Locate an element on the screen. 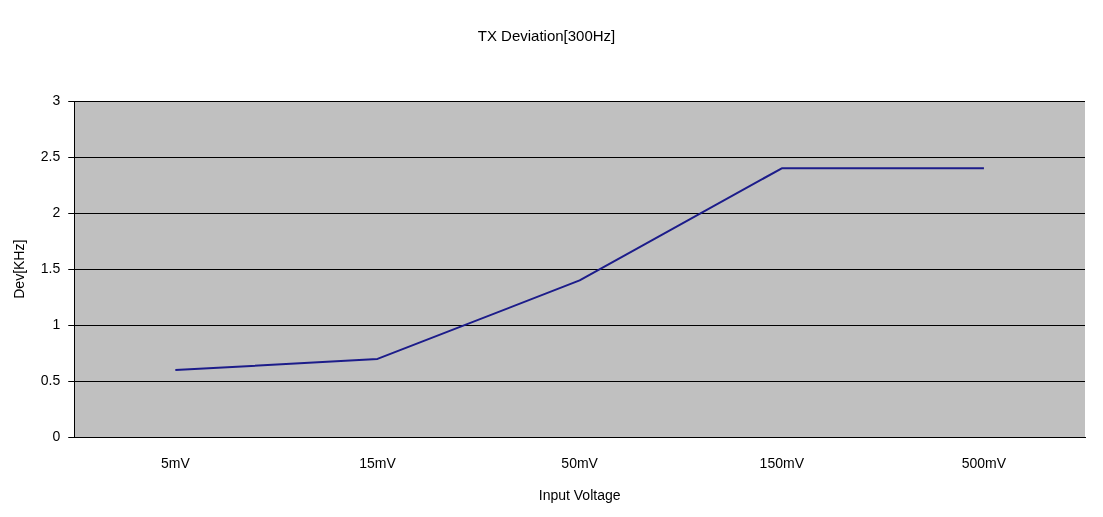 The width and height of the screenshot is (1103, 517). y-tick-label: 2.5 is located at coordinates (50, 155).